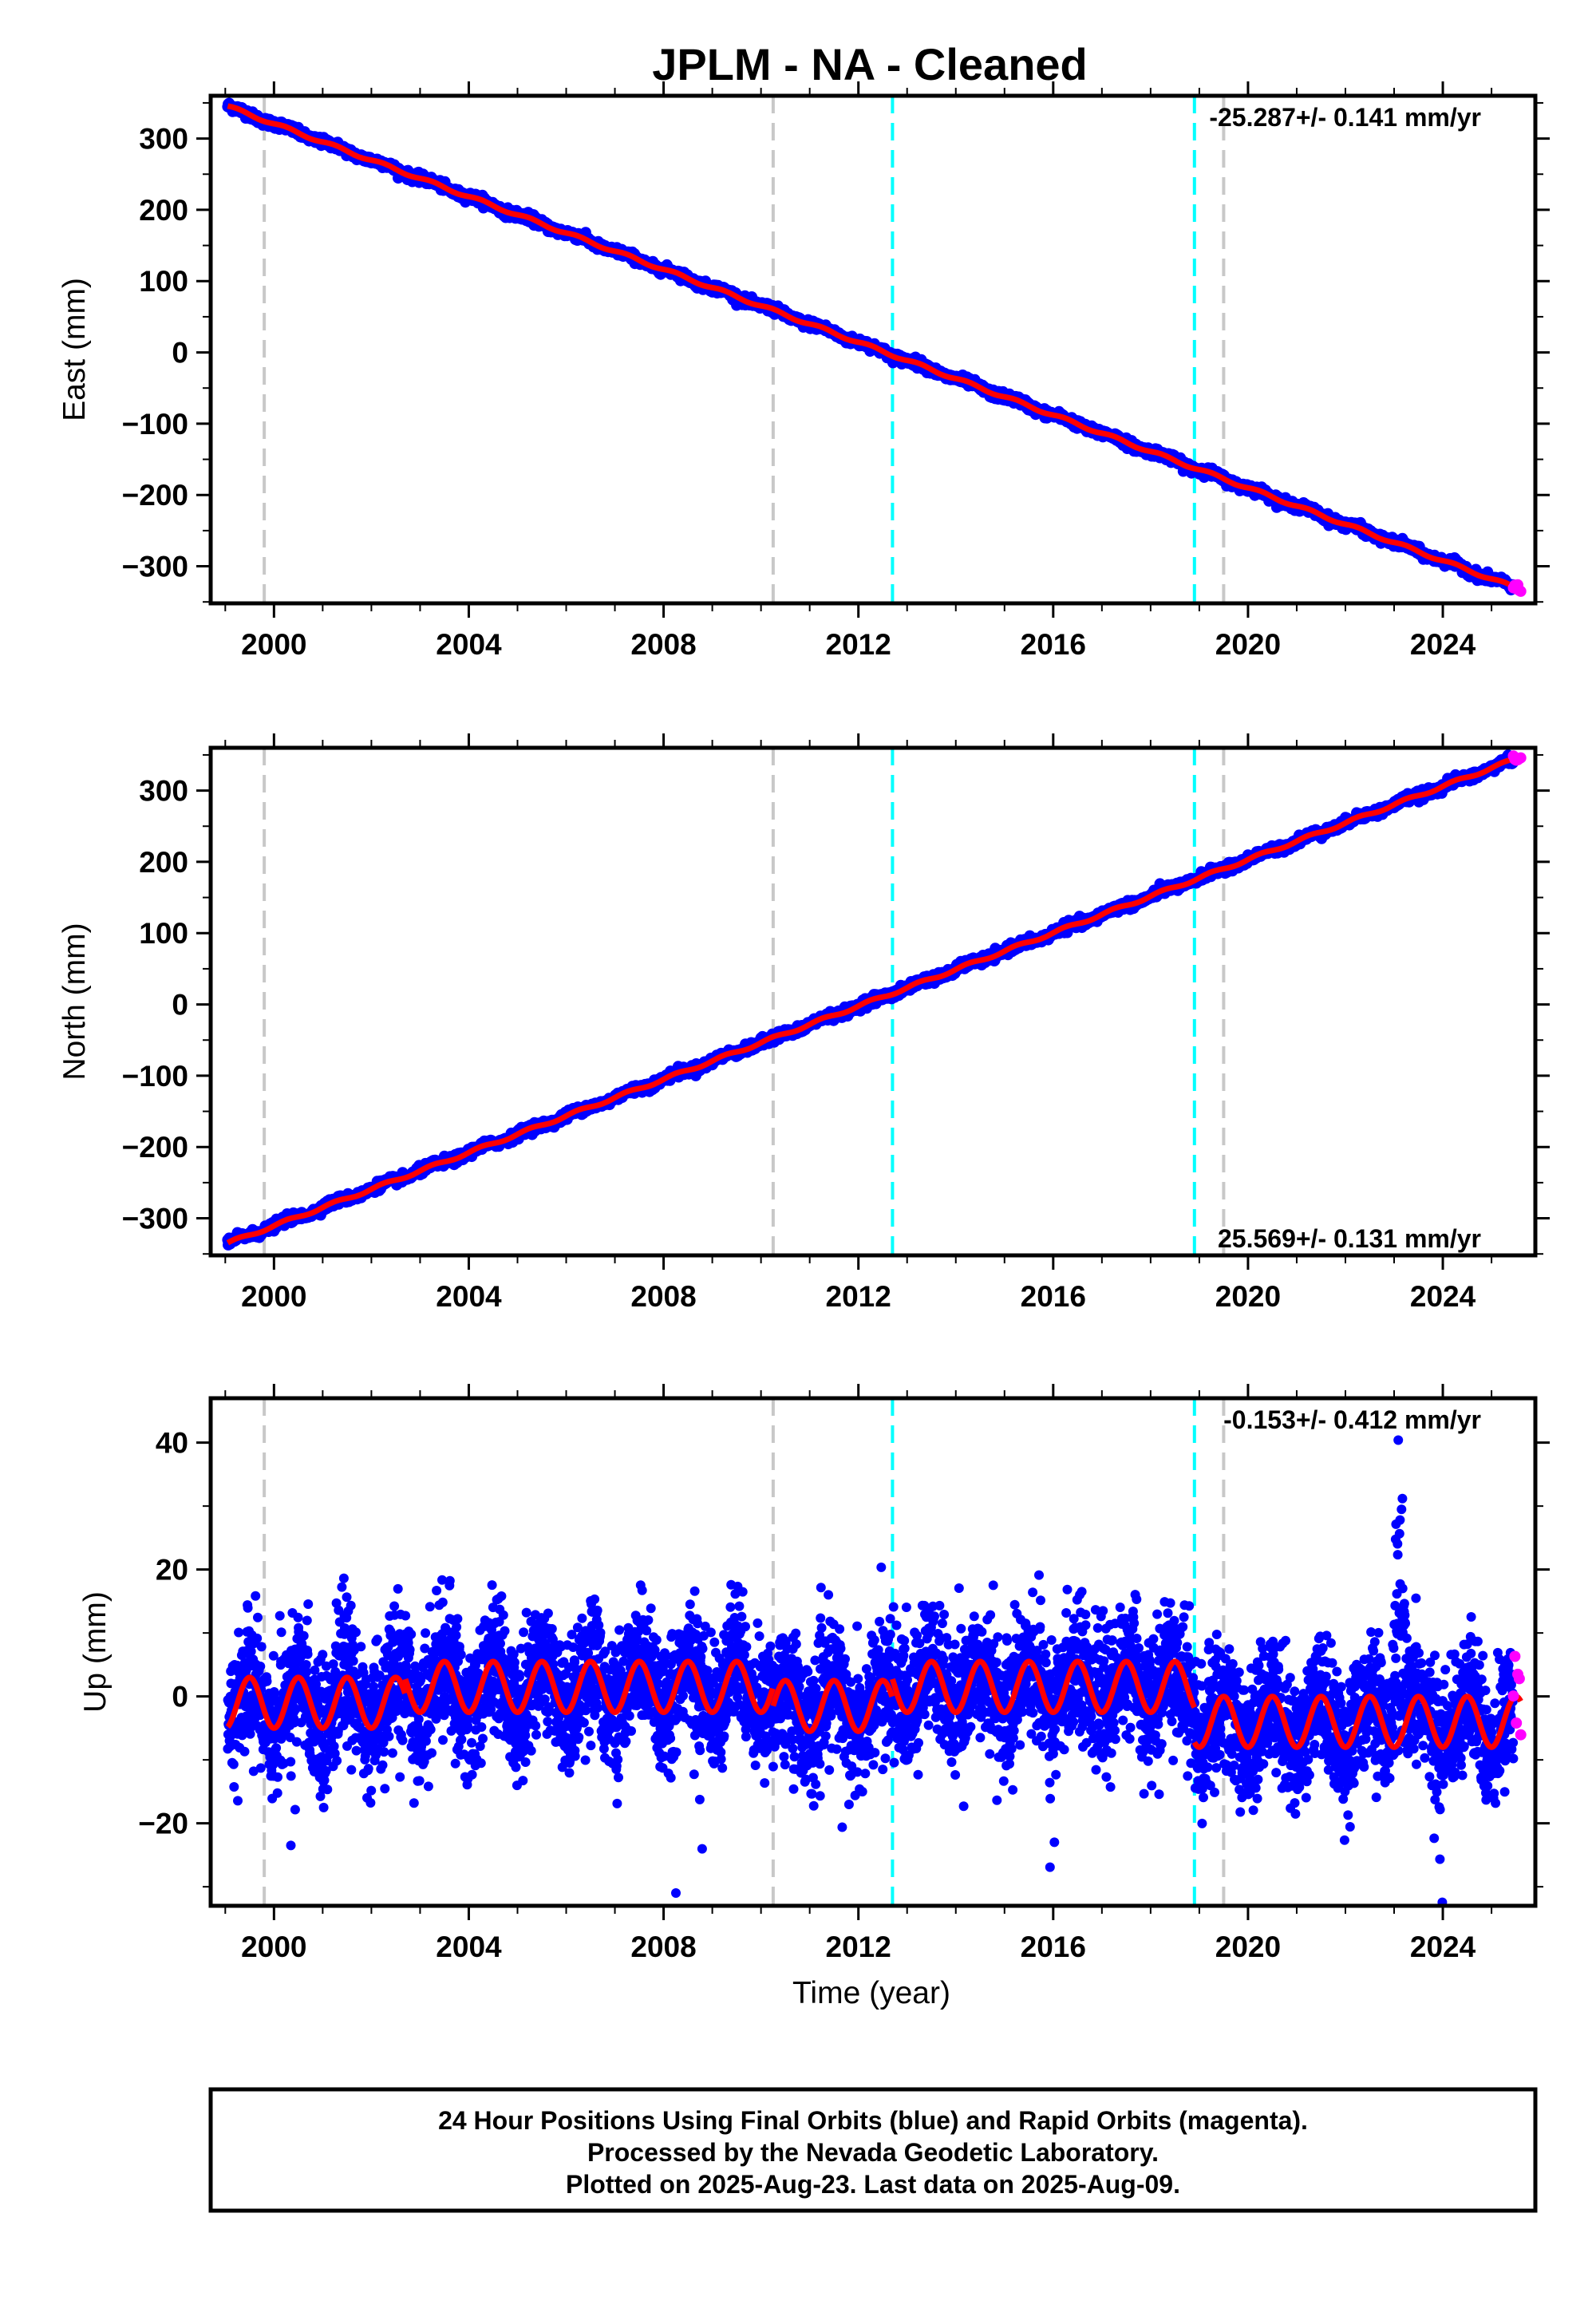  Describe the element at coordinates (663, 644) in the screenshot. I see `x-tick-label: 2008` at that location.